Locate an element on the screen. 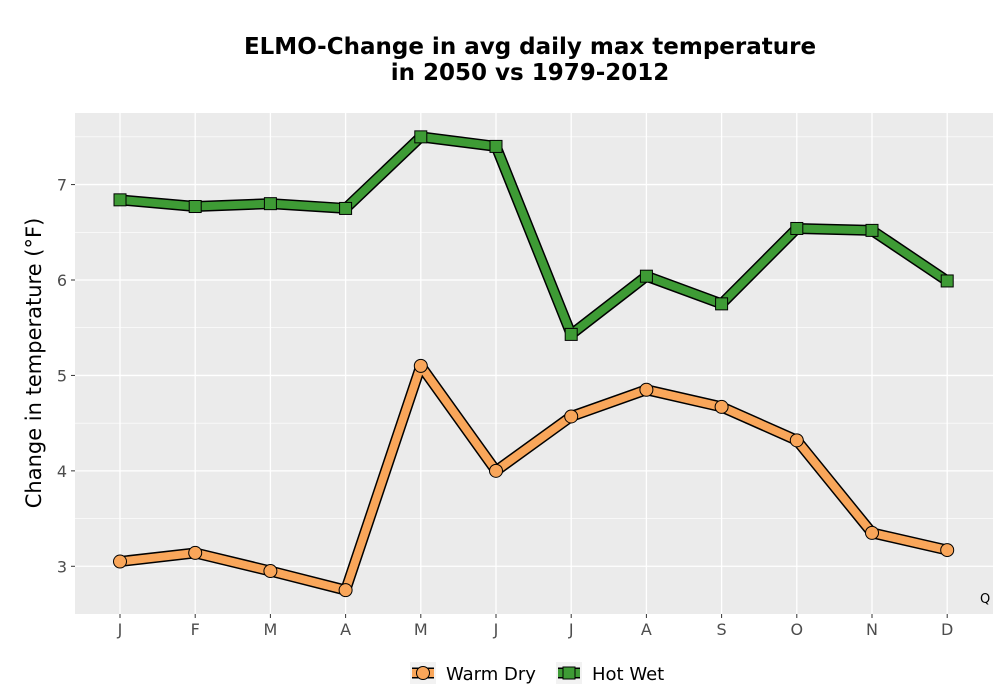 The height and width of the screenshot is (700, 1000). x-tick-label: F is located at coordinates (195, 629).